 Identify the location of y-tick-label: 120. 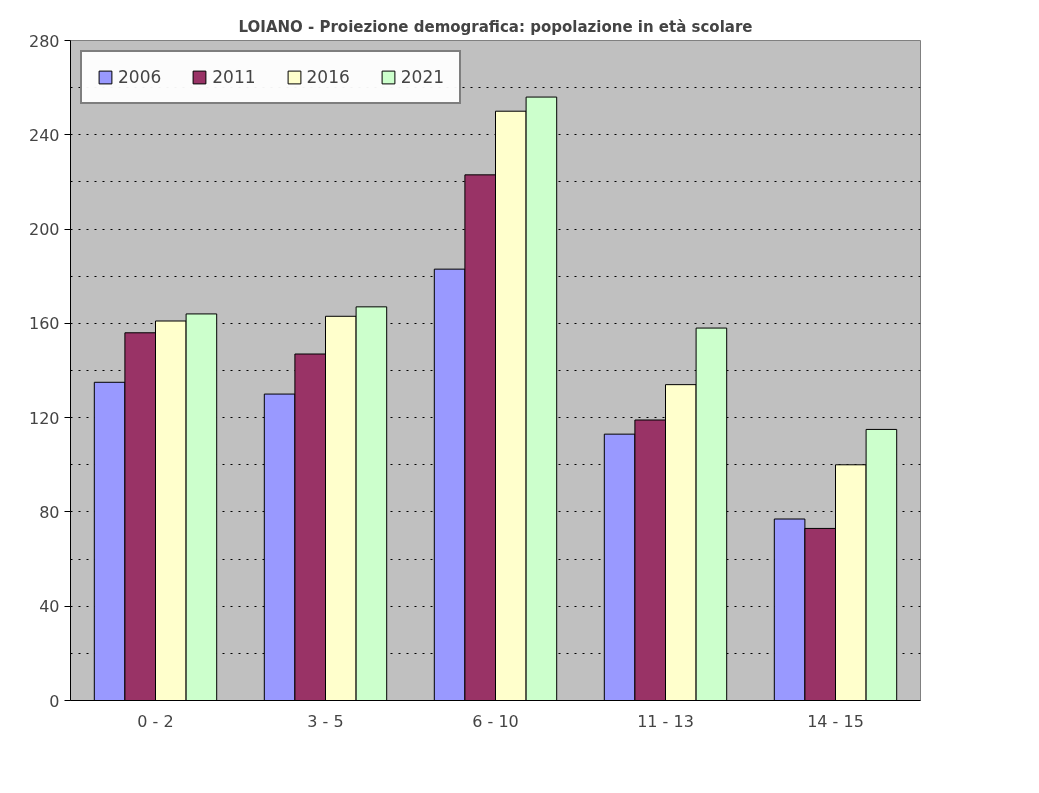
(44, 418).